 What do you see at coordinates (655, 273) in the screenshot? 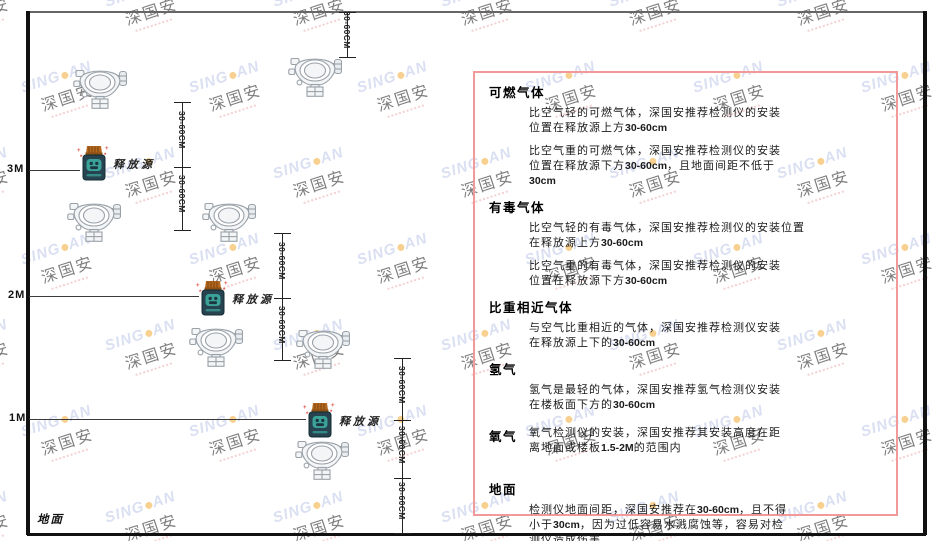
I see `panel-section-paragraph: 比空气重的有毒气体，深国安推荐检测仪的安装 位置在释放源下方30-60cm` at bounding box center [655, 273].